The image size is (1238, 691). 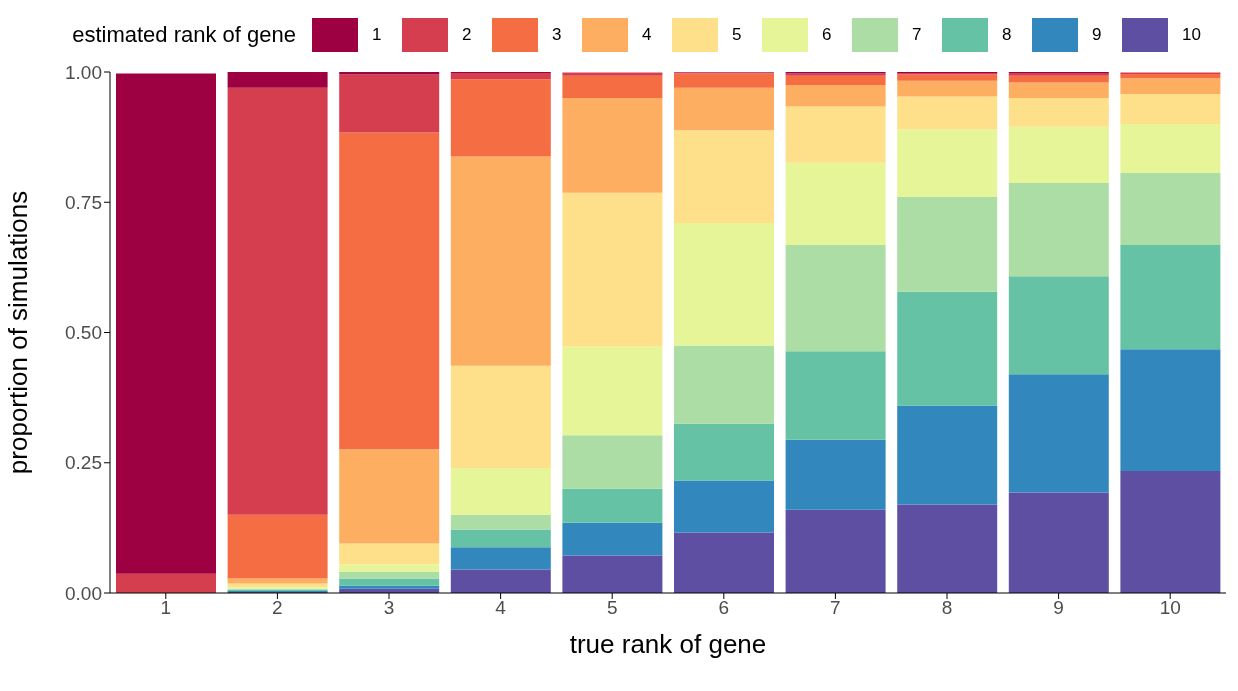 What do you see at coordinates (83, 593) in the screenshot?
I see `y-tick-label: 0.00` at bounding box center [83, 593].